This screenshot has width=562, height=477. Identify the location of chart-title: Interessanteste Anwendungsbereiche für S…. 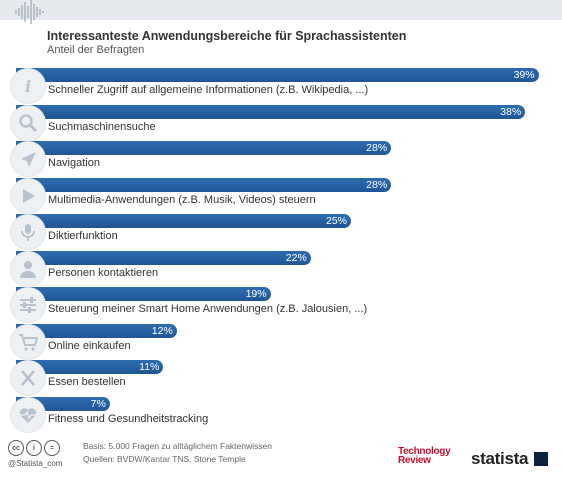
(227, 36).